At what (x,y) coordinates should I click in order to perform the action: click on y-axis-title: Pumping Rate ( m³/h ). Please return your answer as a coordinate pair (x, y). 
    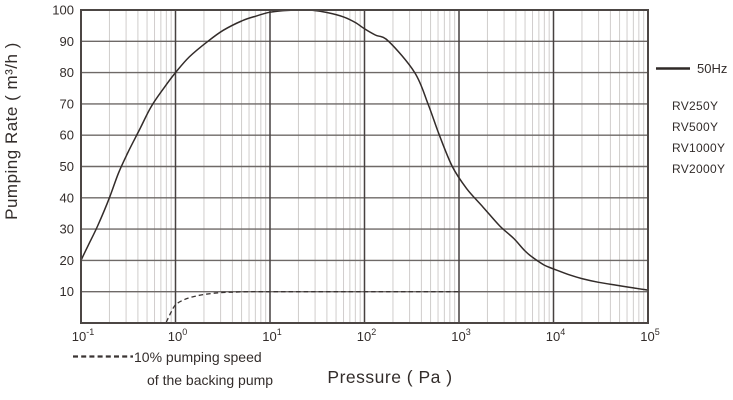
    Looking at the image, I should click on (11, 131).